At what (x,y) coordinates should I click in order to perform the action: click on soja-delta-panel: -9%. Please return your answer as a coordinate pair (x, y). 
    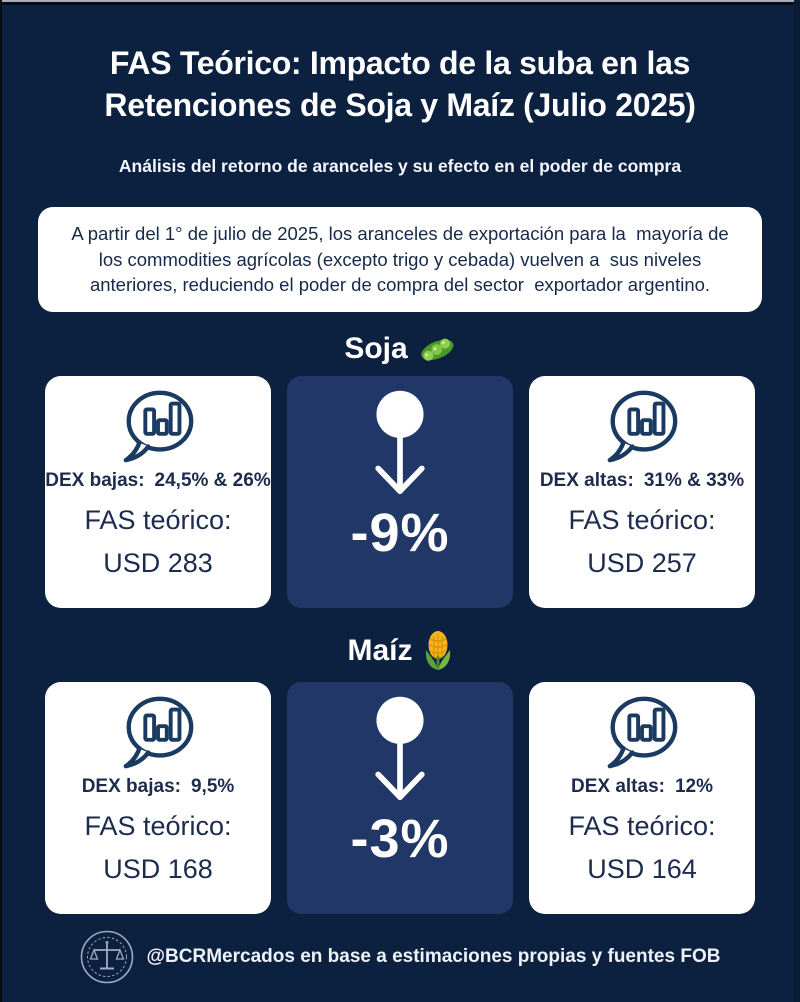
    Looking at the image, I should click on (400, 491).